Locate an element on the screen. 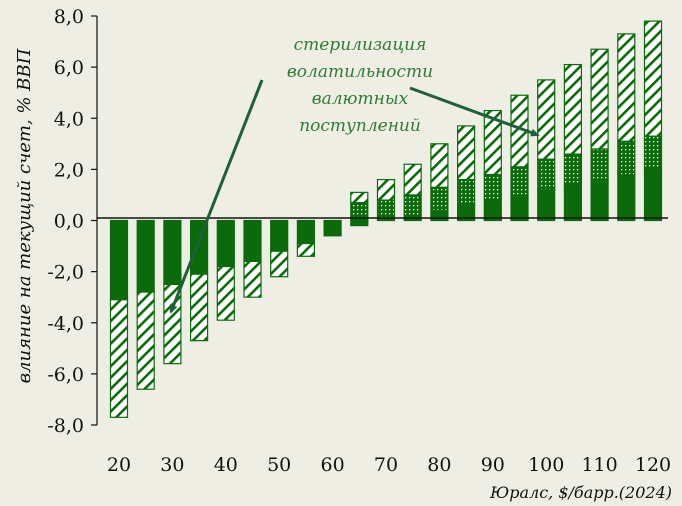  y-tick-label: 8,0 is located at coordinates (69, 17).